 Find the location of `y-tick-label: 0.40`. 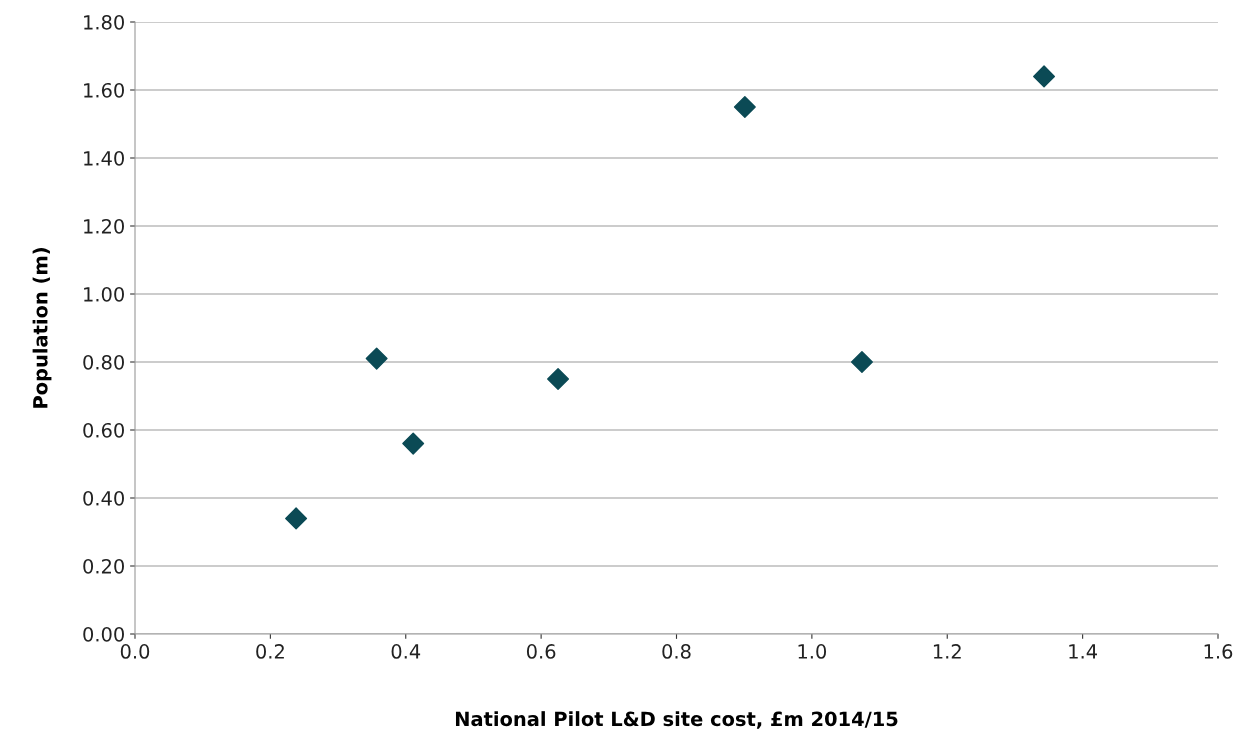

y-tick-label: 0.40 is located at coordinates (103, 498).